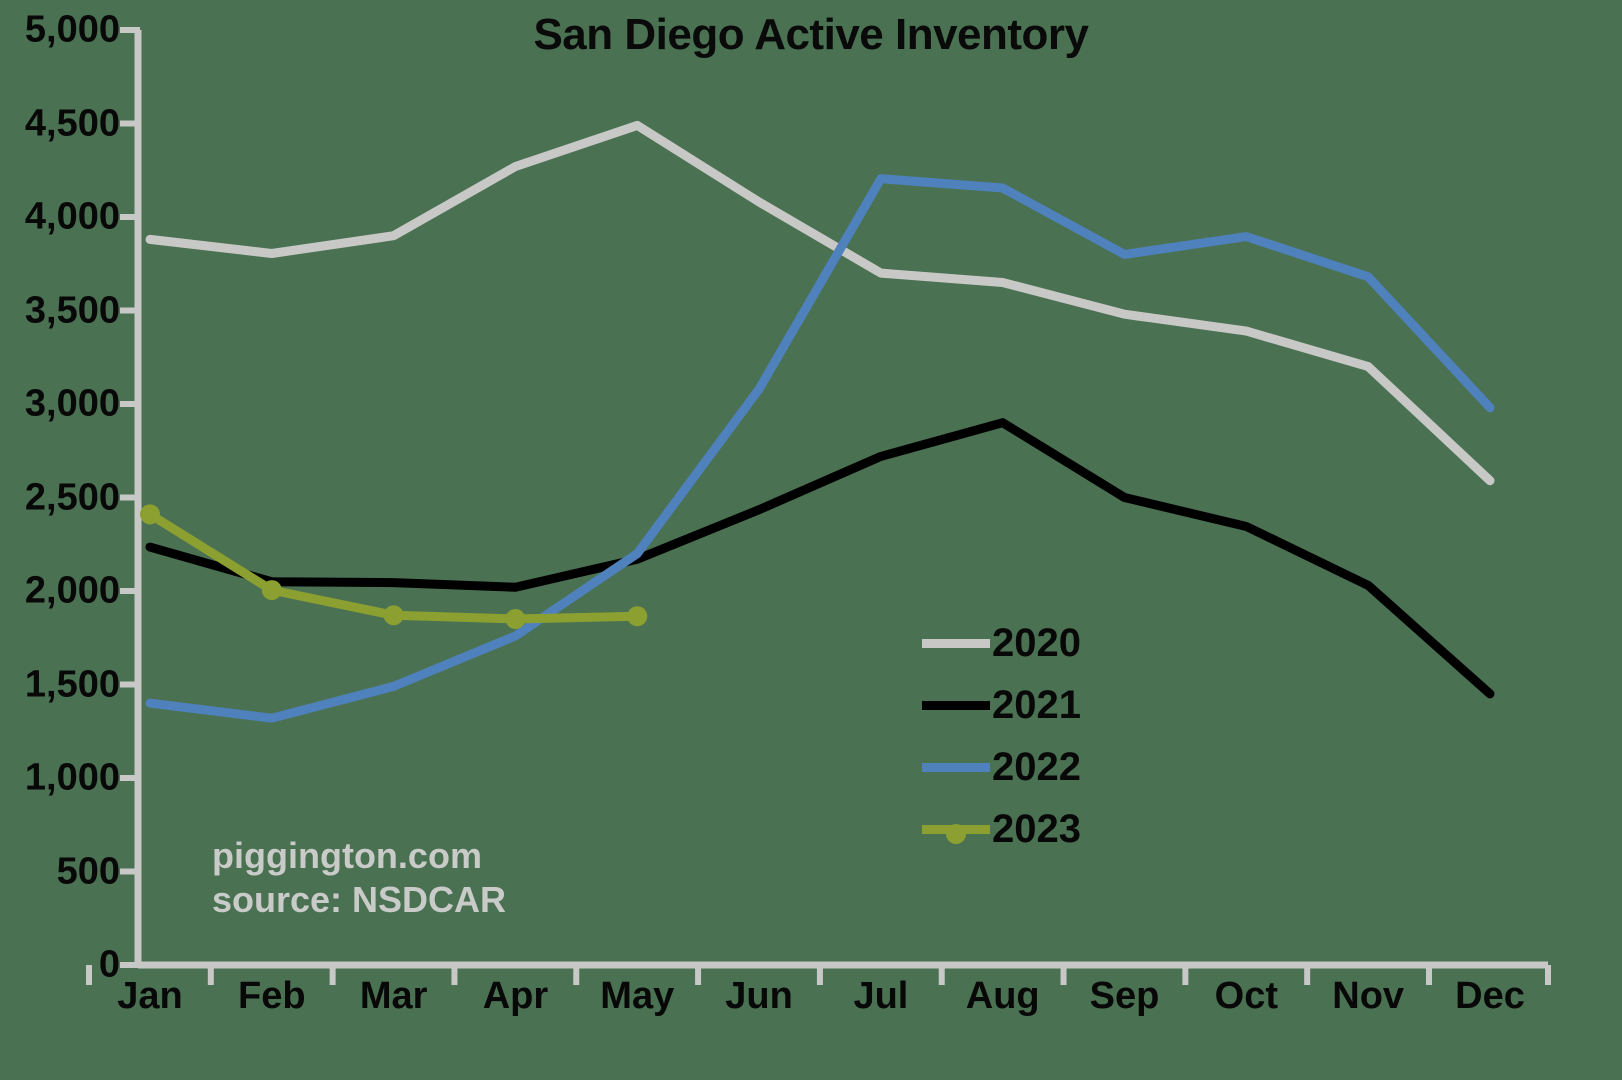 Image resolution: width=1622 pixels, height=1080 pixels. What do you see at coordinates (72, 310) in the screenshot?
I see `y-axis-label: 3,500` at bounding box center [72, 310].